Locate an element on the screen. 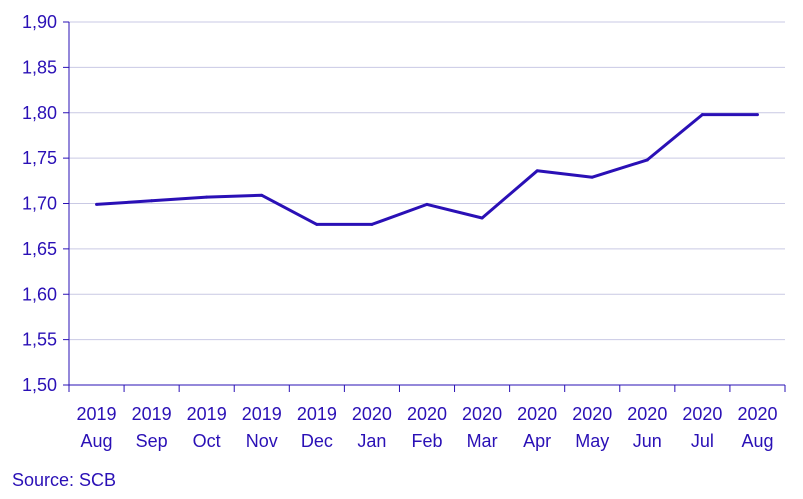 This screenshot has width=803, height=499. x-tick-label-month: Apr is located at coordinates (537, 441).